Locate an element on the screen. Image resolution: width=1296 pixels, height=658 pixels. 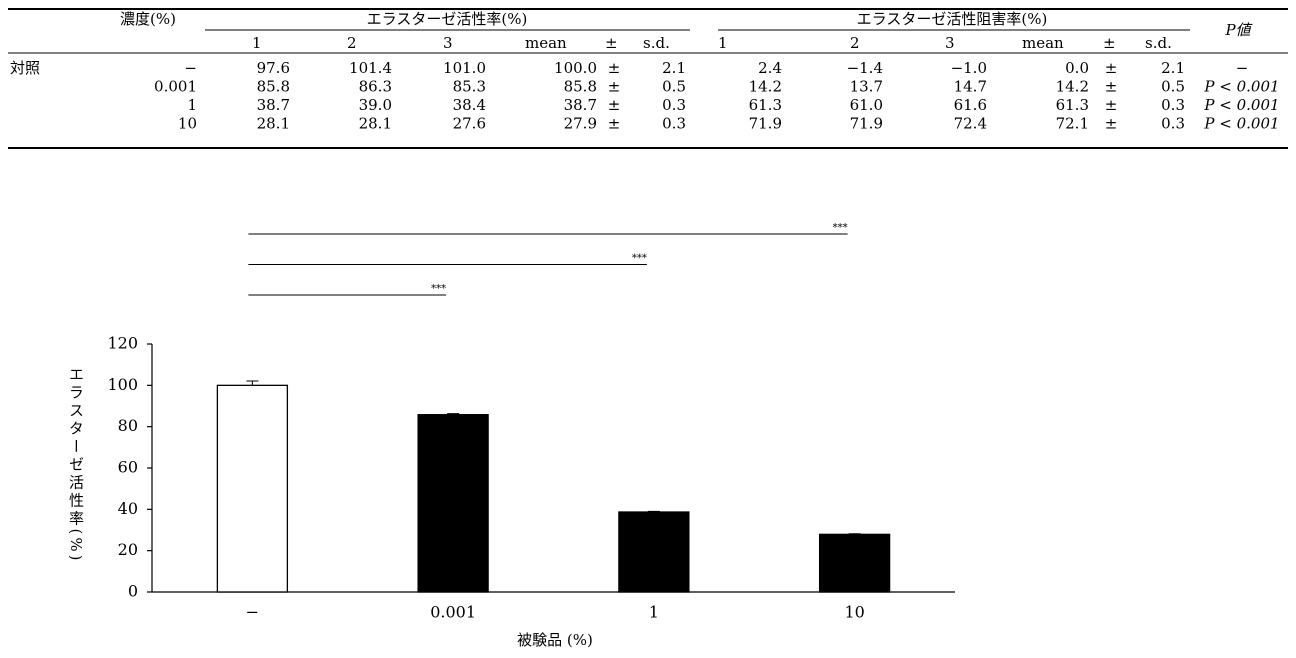
cell: 85.3 is located at coordinates (469, 87).